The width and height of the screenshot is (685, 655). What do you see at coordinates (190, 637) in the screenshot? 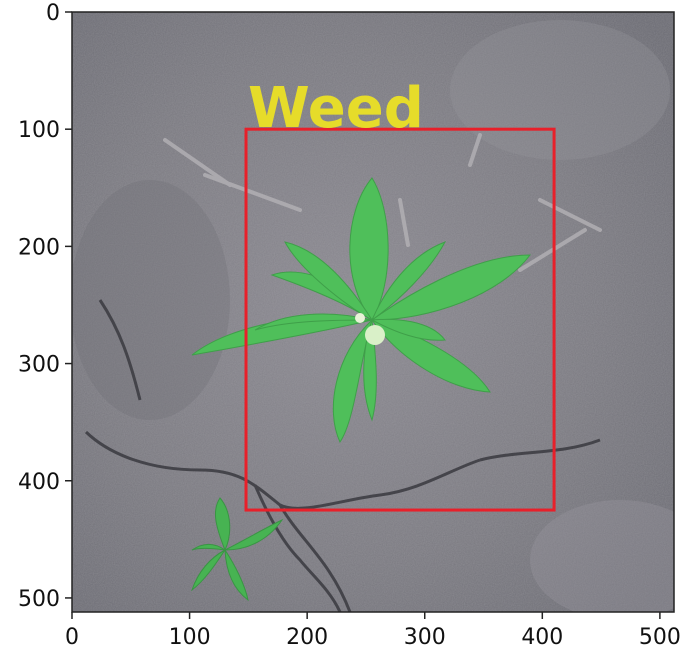
I see `x-tick-label: 100` at bounding box center [190, 637].